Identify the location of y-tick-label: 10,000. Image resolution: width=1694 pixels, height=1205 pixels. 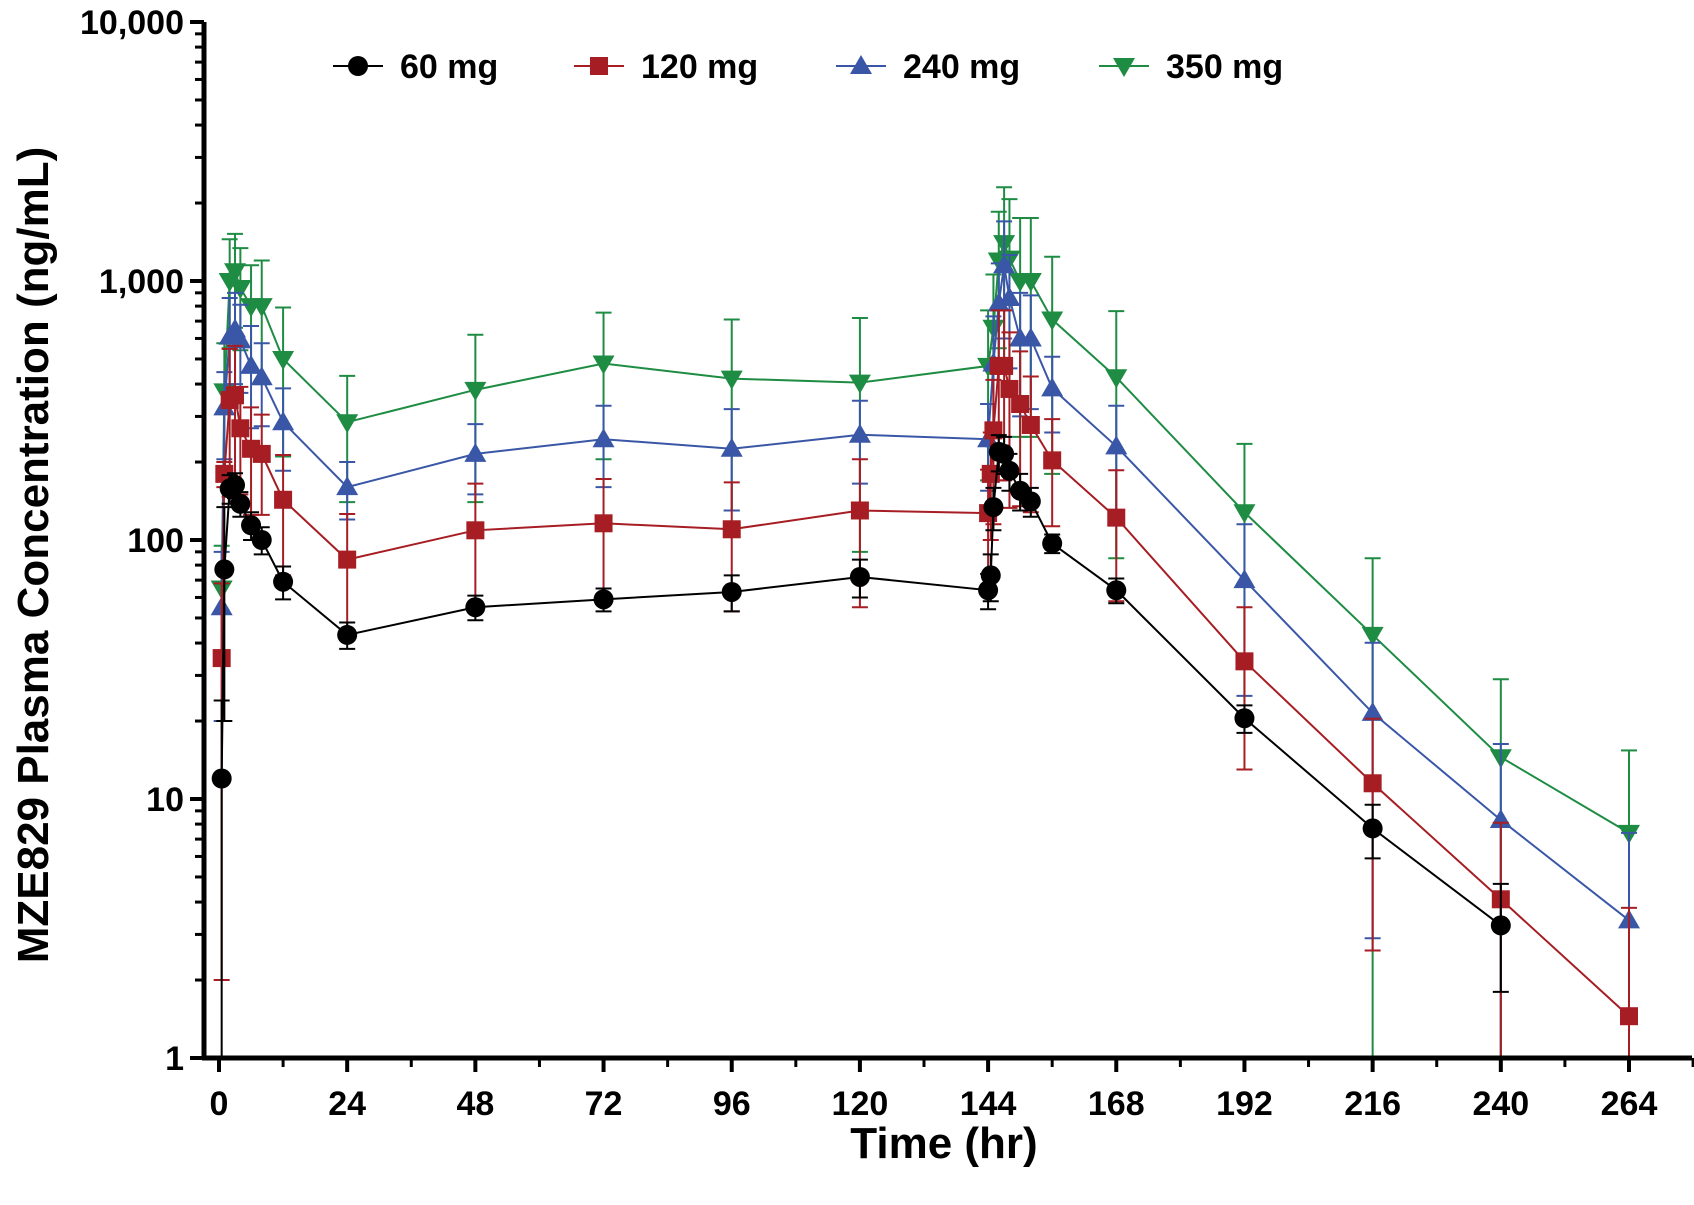
(132, 23).